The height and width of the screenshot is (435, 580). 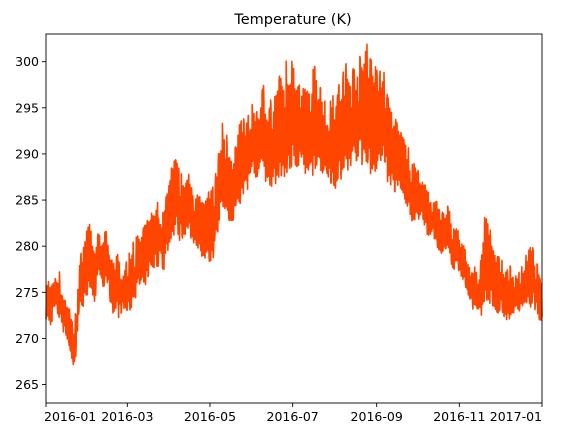 What do you see at coordinates (516, 416) in the screenshot?
I see `x-tick-label: 2017-01` at bounding box center [516, 416].